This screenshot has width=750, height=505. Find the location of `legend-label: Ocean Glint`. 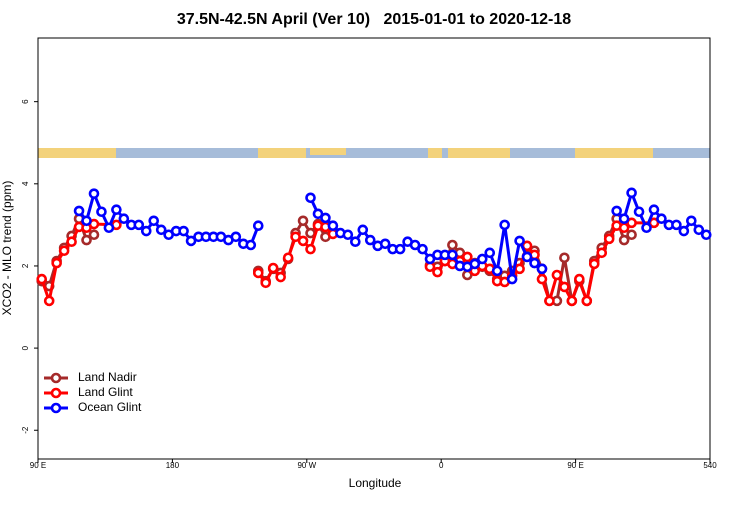

legend-label: Ocean Glint is located at coordinates (110, 407).